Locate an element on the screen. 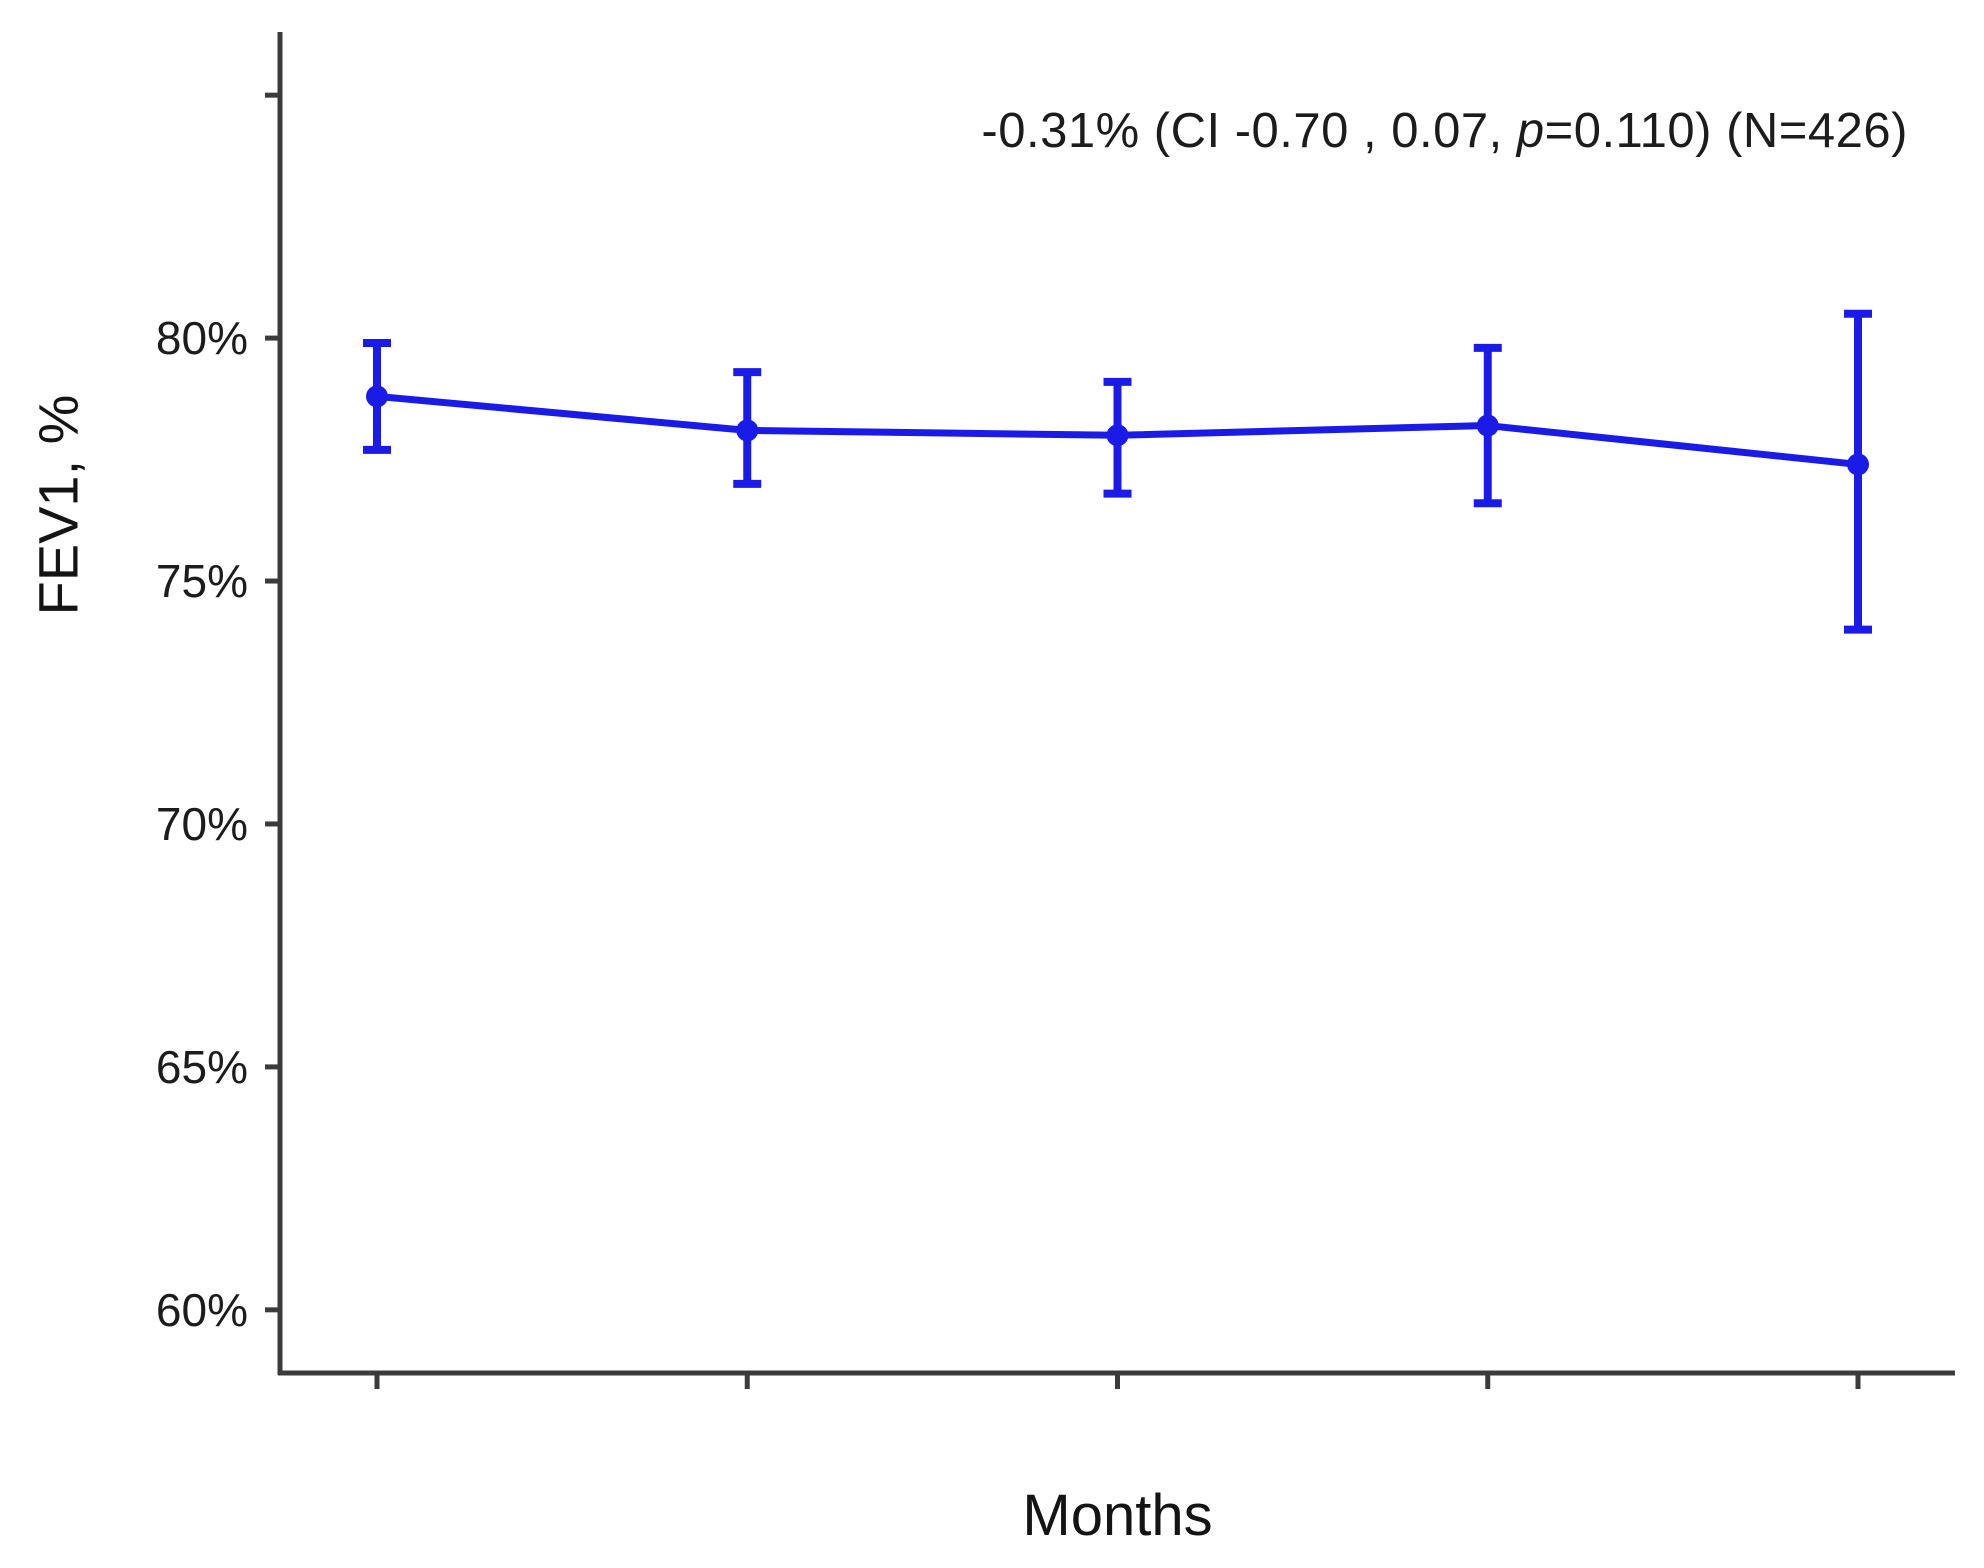 The width and height of the screenshot is (1984, 1568). stat-annotation-pvalue-symbol: p is located at coordinates (1530, 131).